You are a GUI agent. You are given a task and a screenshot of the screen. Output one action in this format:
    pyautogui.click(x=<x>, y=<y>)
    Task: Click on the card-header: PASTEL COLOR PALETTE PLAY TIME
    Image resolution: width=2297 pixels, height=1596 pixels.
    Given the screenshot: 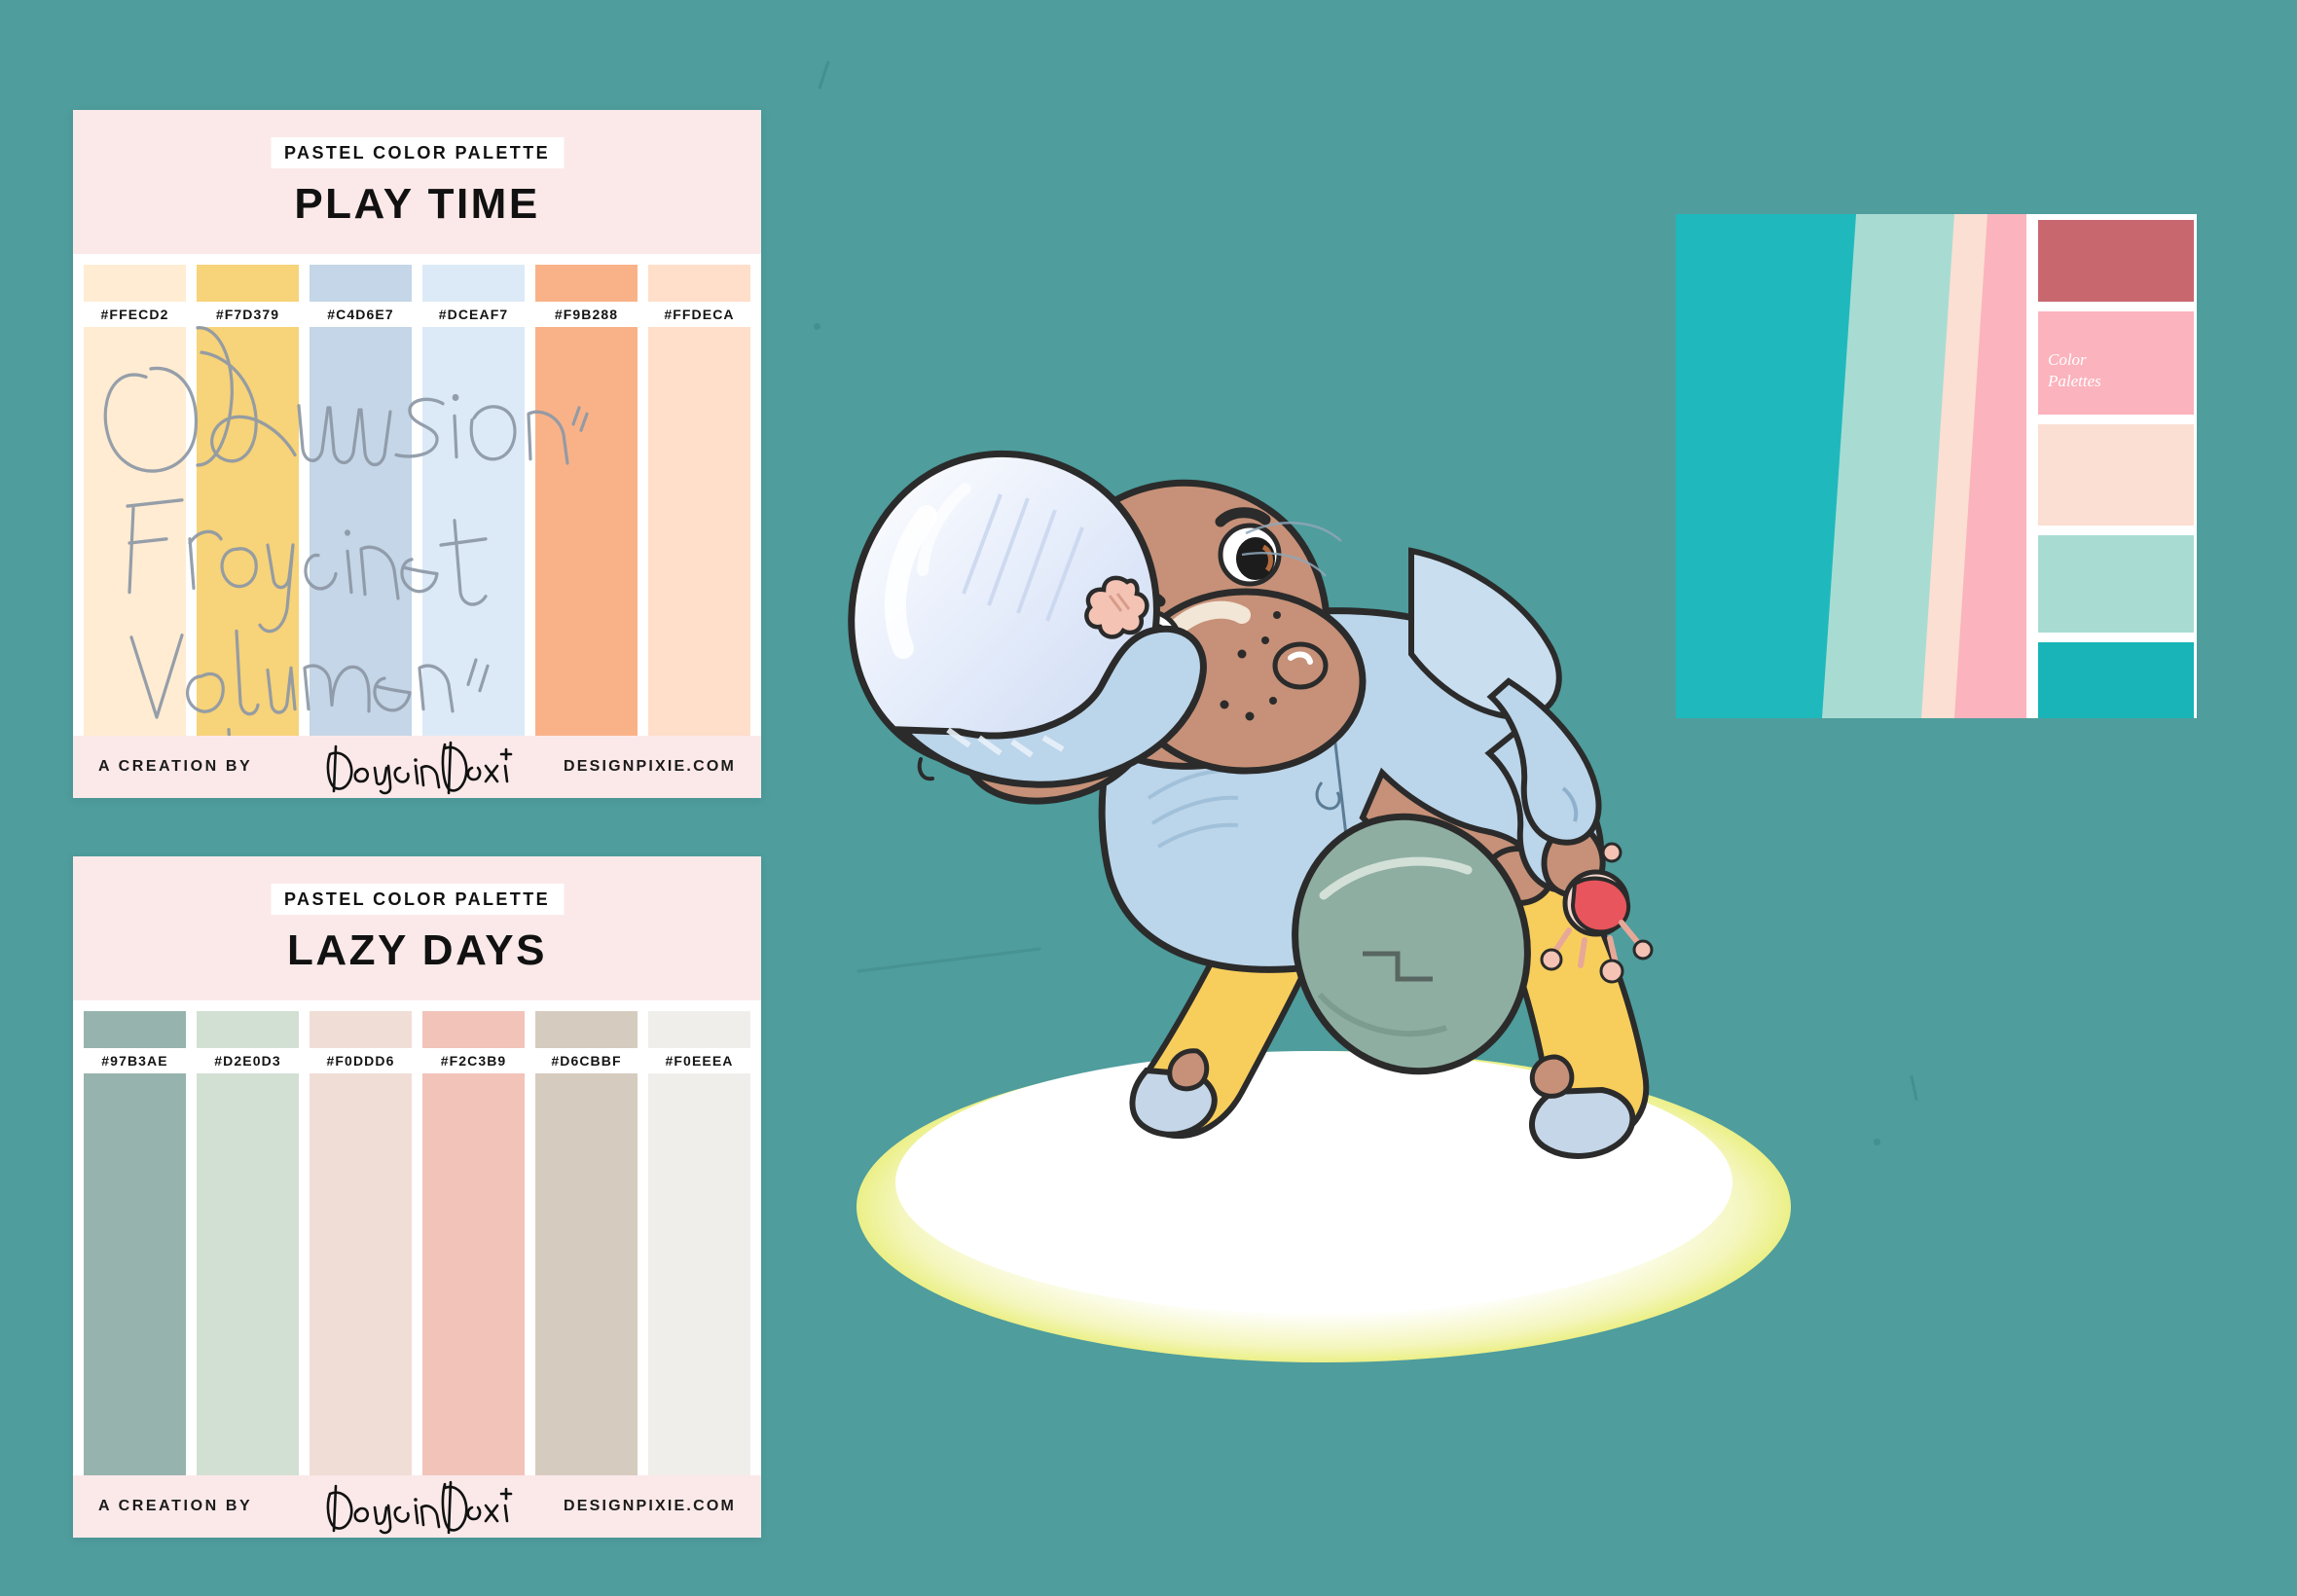 What is the action you would take?
    pyautogui.click(x=417, y=182)
    